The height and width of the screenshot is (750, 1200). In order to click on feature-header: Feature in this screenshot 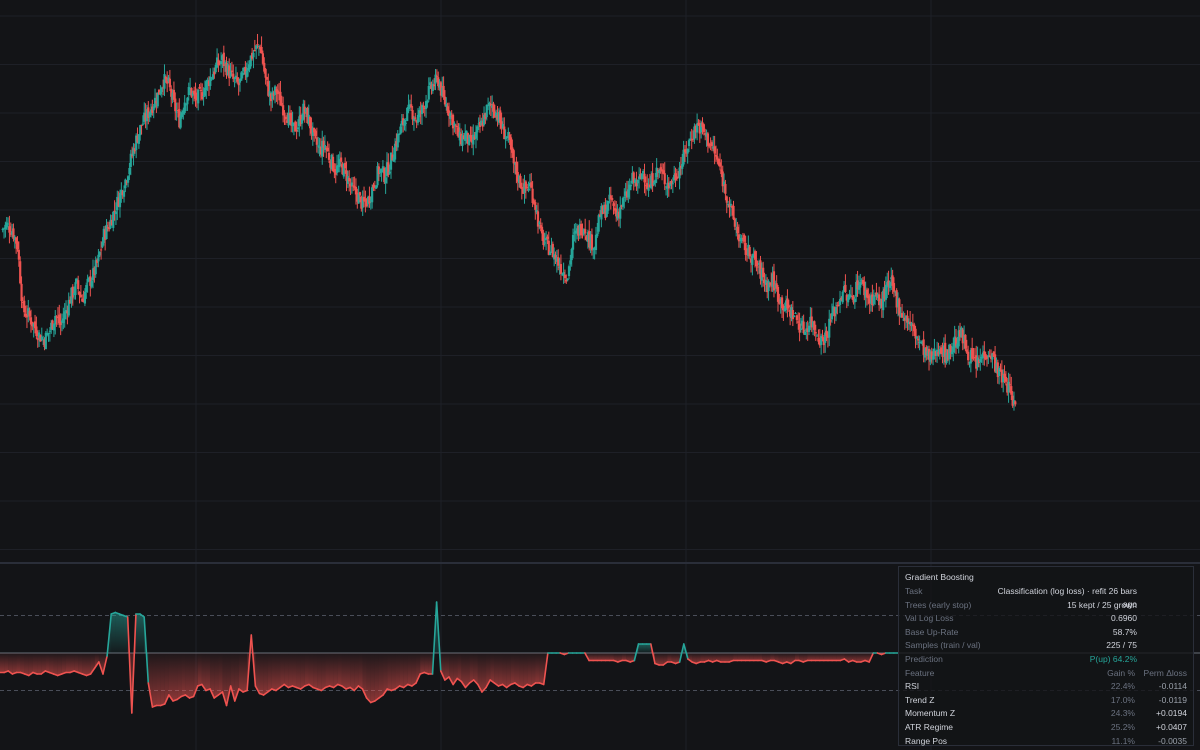, I will do `click(920, 672)`.